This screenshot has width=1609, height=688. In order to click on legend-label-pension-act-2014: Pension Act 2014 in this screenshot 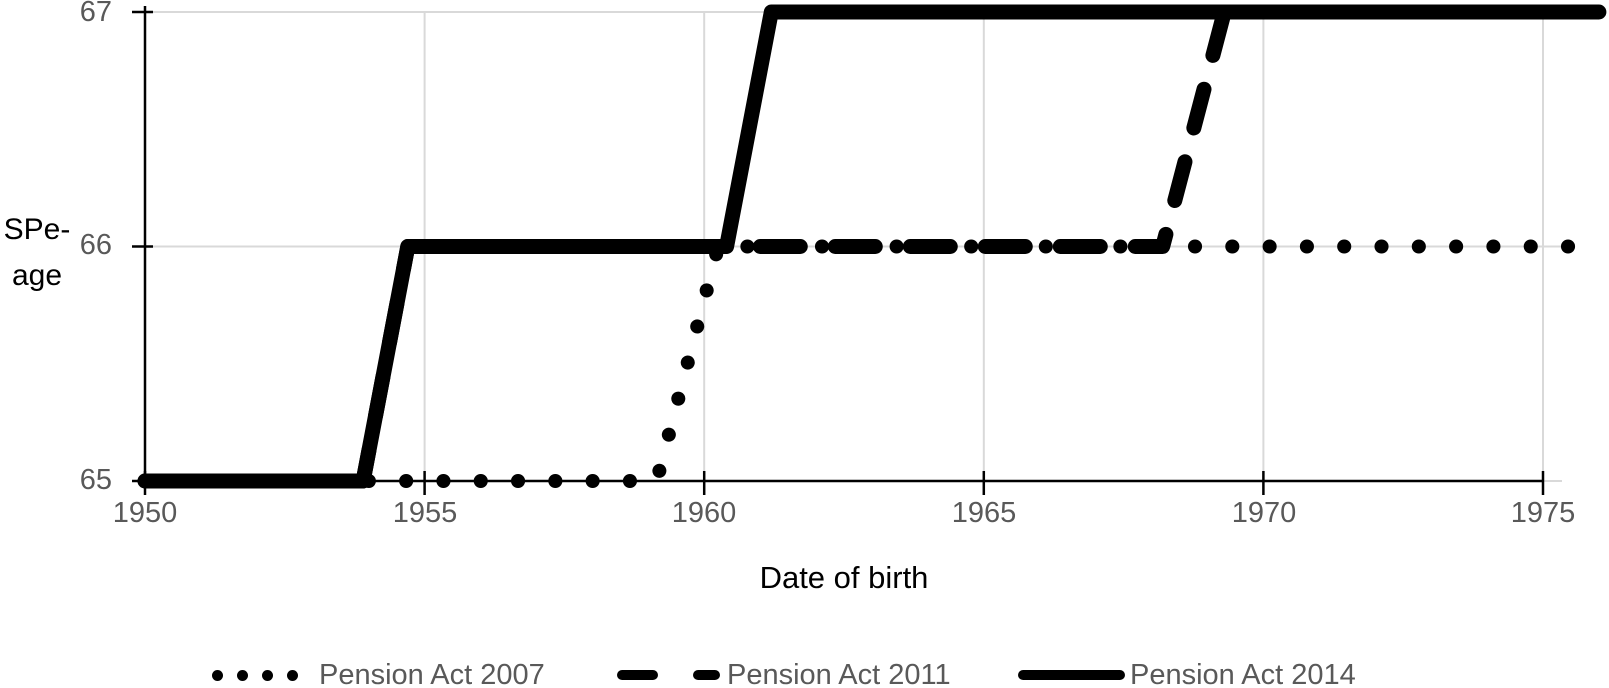, I will do `click(1243, 673)`.